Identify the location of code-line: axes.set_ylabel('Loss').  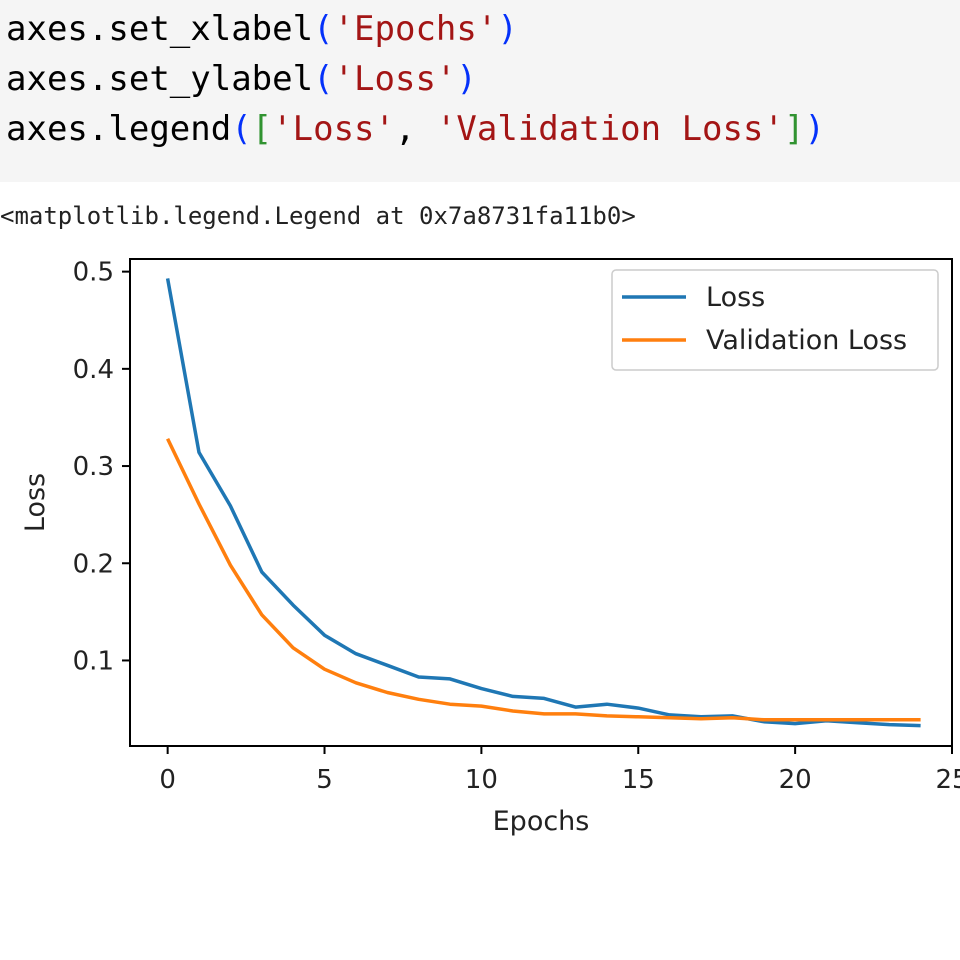
(241, 79).